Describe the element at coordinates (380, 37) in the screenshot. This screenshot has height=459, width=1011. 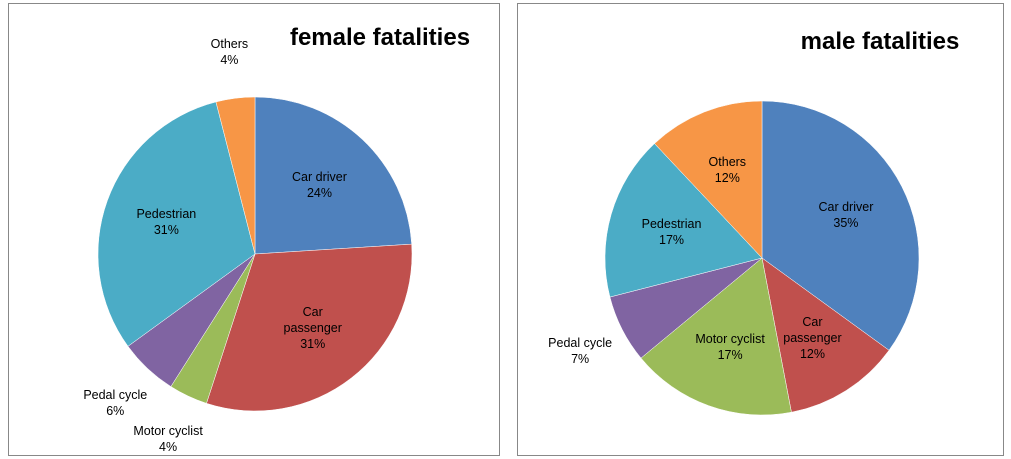
I see `chart-title: female fatalities` at that location.